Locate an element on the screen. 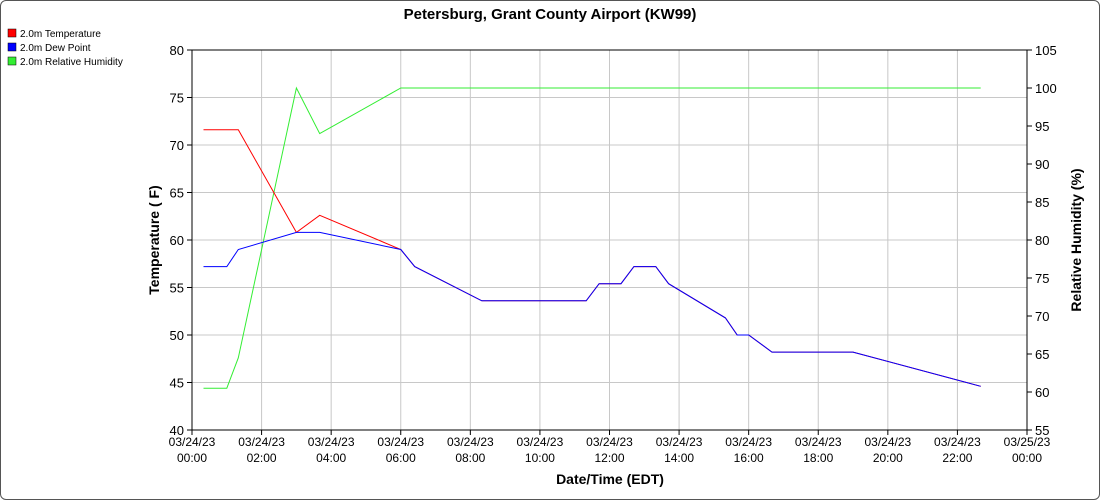  left-axis: 40 45 50 55 60 65 70 75 80 is located at coordinates (181, 240).